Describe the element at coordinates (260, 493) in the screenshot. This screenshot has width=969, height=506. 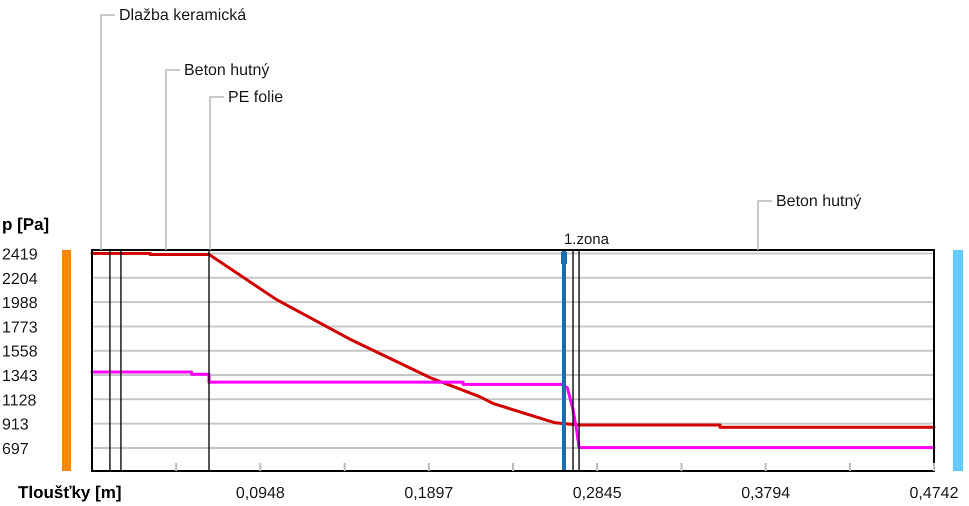
I see `x-tick-label: 0,0948` at that location.